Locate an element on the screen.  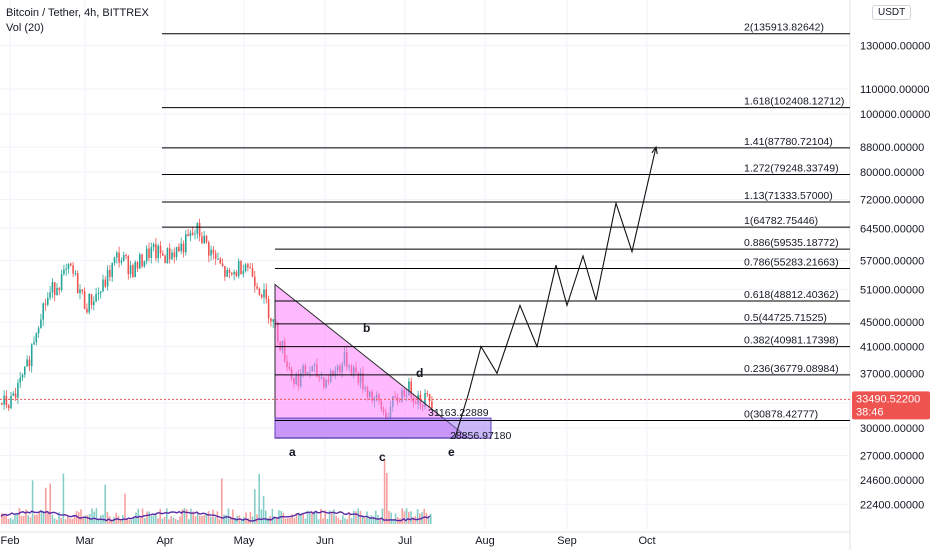
projection-arrowhead is located at coordinates (654, 150).